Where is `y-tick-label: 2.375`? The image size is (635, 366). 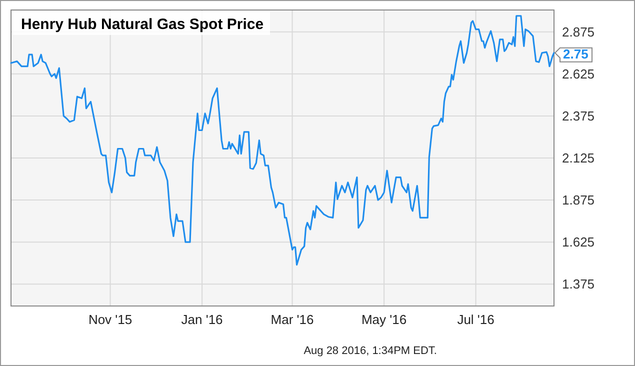 y-tick-label: 2.375 is located at coordinates (578, 116).